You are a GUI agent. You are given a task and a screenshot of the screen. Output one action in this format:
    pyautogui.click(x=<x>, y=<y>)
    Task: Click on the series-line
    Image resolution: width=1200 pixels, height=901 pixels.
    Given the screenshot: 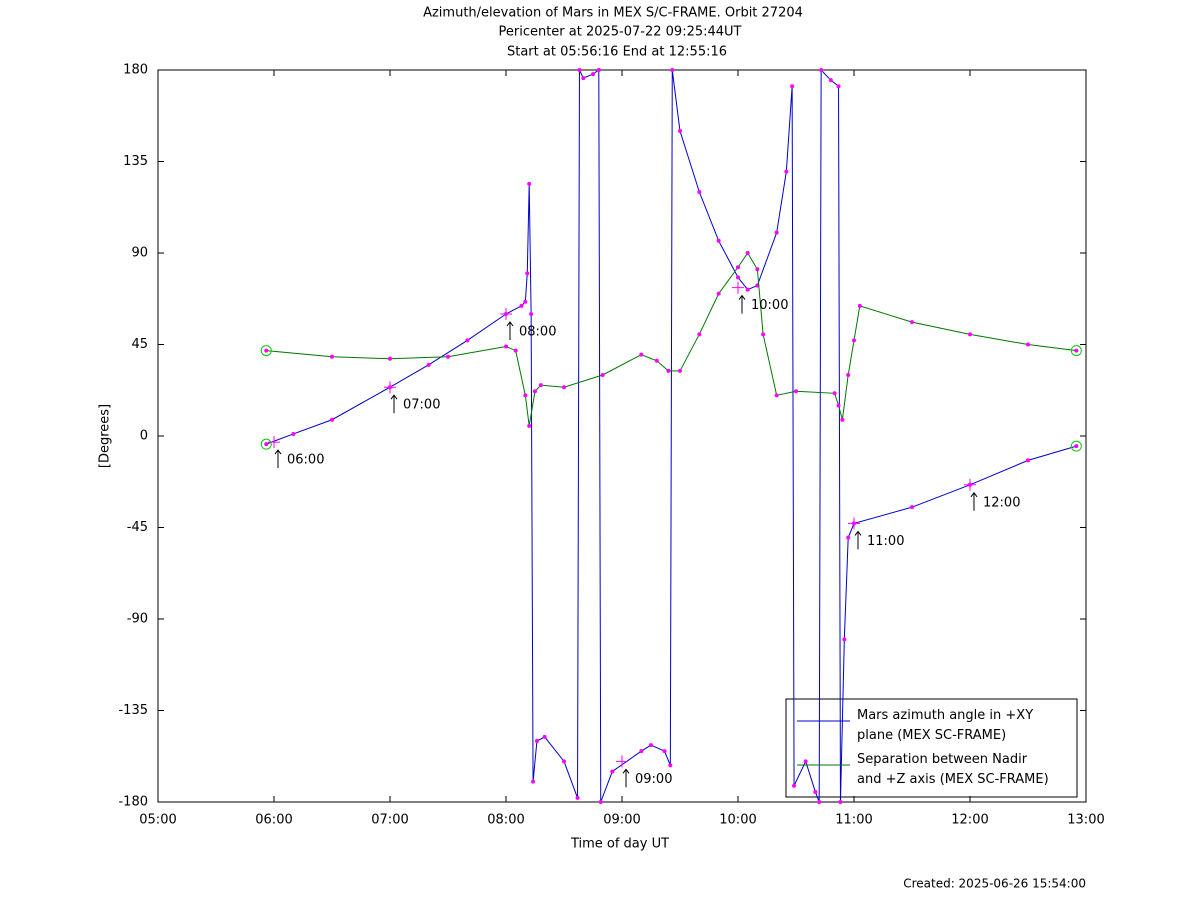 What is the action you would take?
    pyautogui.click(x=671, y=339)
    